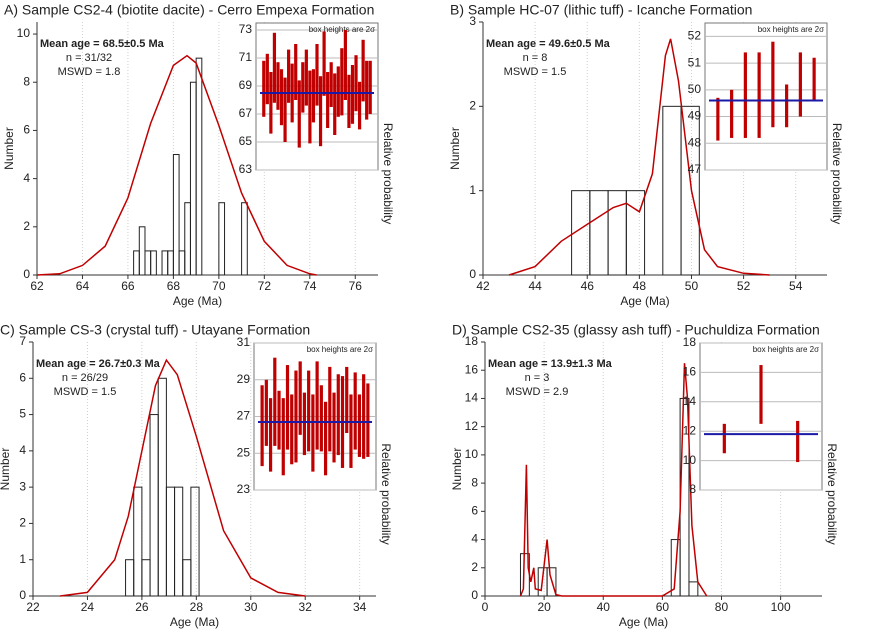  Describe the element at coordinates (197, 607) in the screenshot. I see `x-tick-label: 28` at that location.